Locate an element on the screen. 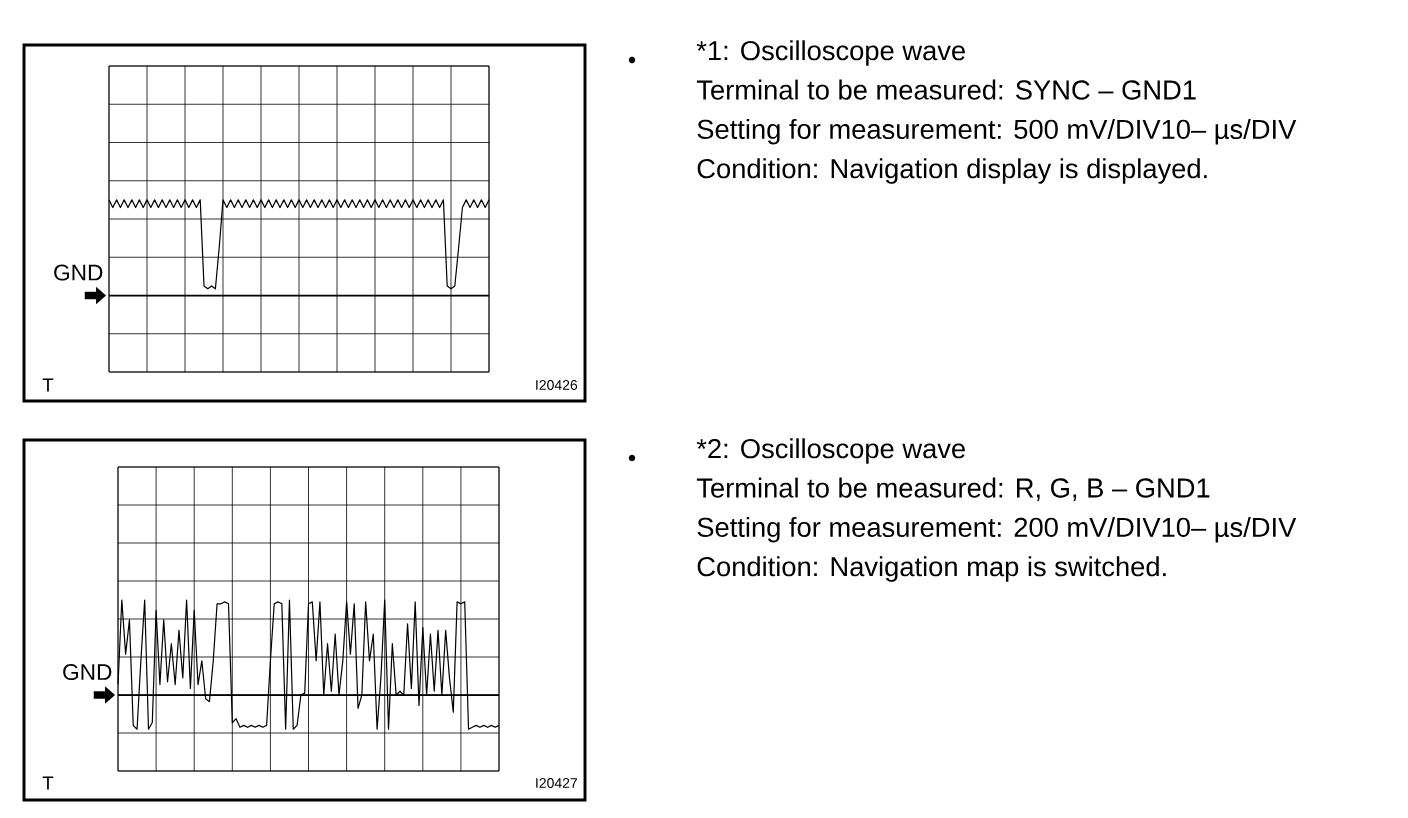 The image size is (1408, 818). text: *2: Oscilloscope wave is located at coordinates (830, 451).